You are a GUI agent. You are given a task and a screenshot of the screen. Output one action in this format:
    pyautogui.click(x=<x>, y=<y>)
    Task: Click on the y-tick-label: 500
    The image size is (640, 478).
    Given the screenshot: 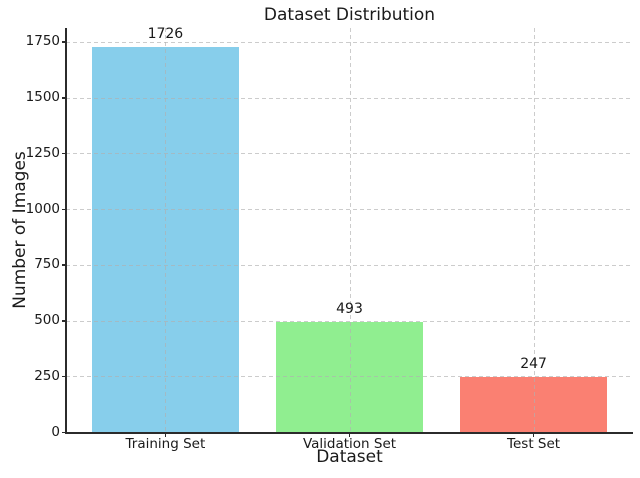 What is the action you would take?
    pyautogui.click(x=47, y=320)
    